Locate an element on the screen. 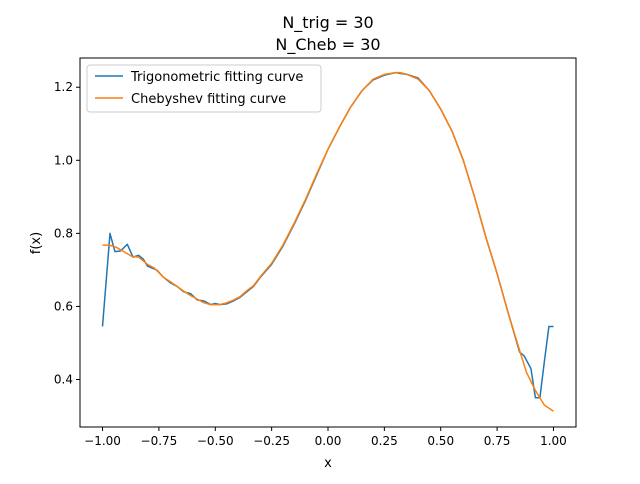 The image size is (640, 484). chart-title-line1: N_trig = 30 is located at coordinates (327, 23).